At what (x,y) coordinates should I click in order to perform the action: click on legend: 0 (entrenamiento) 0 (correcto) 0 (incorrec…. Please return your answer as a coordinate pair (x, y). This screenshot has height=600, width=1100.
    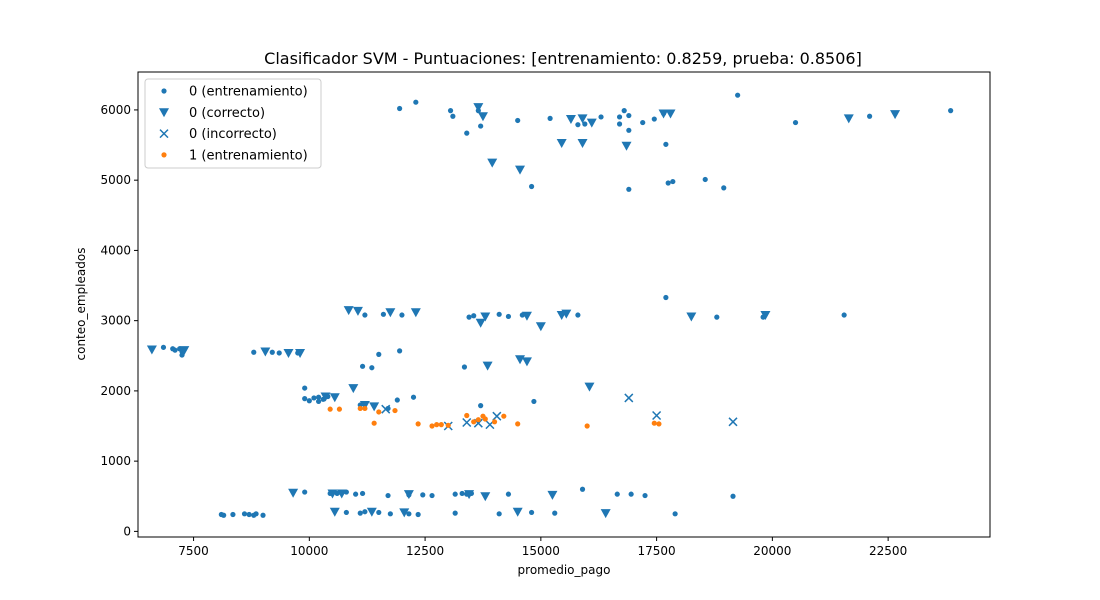
    Looking at the image, I should click on (233, 123).